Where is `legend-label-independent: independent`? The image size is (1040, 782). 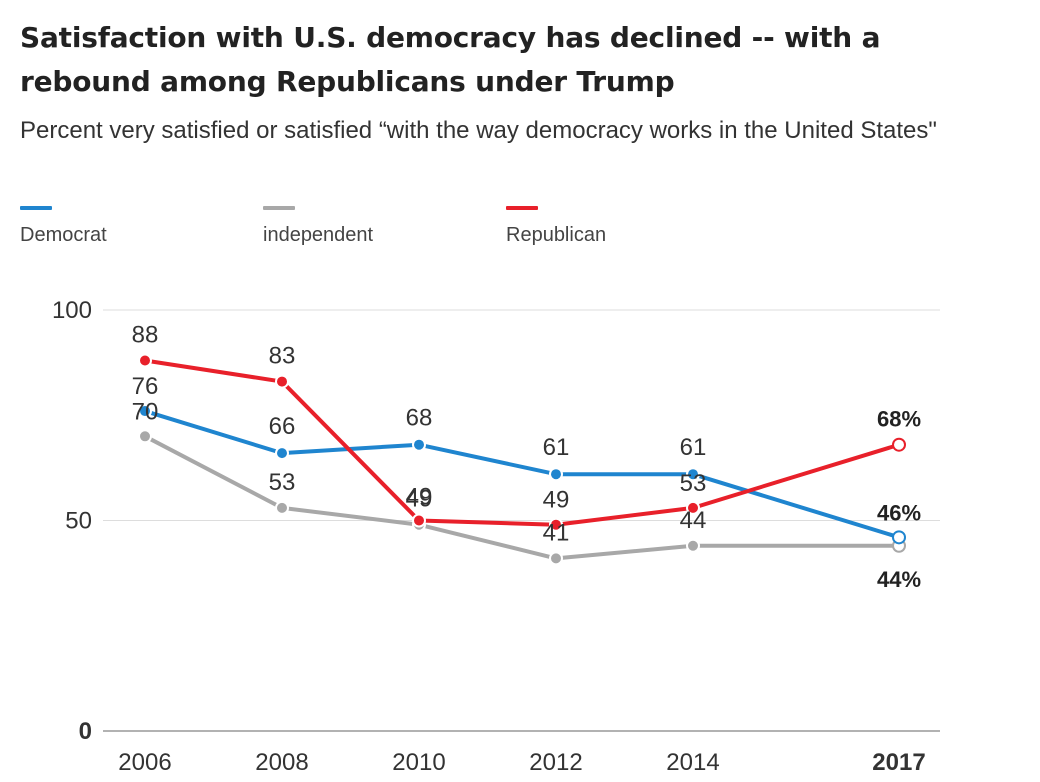
legend-label-independent: independent is located at coordinates (318, 235).